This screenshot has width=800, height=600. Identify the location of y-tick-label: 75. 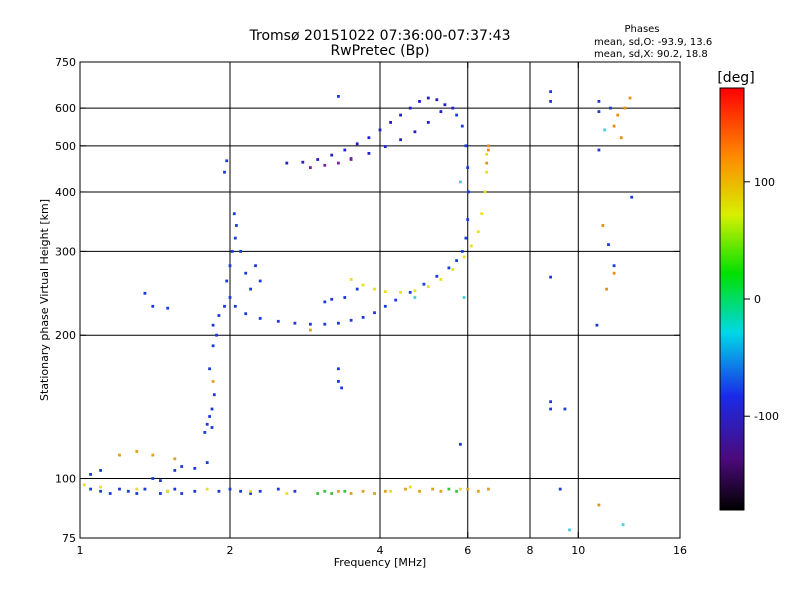
(69, 538).